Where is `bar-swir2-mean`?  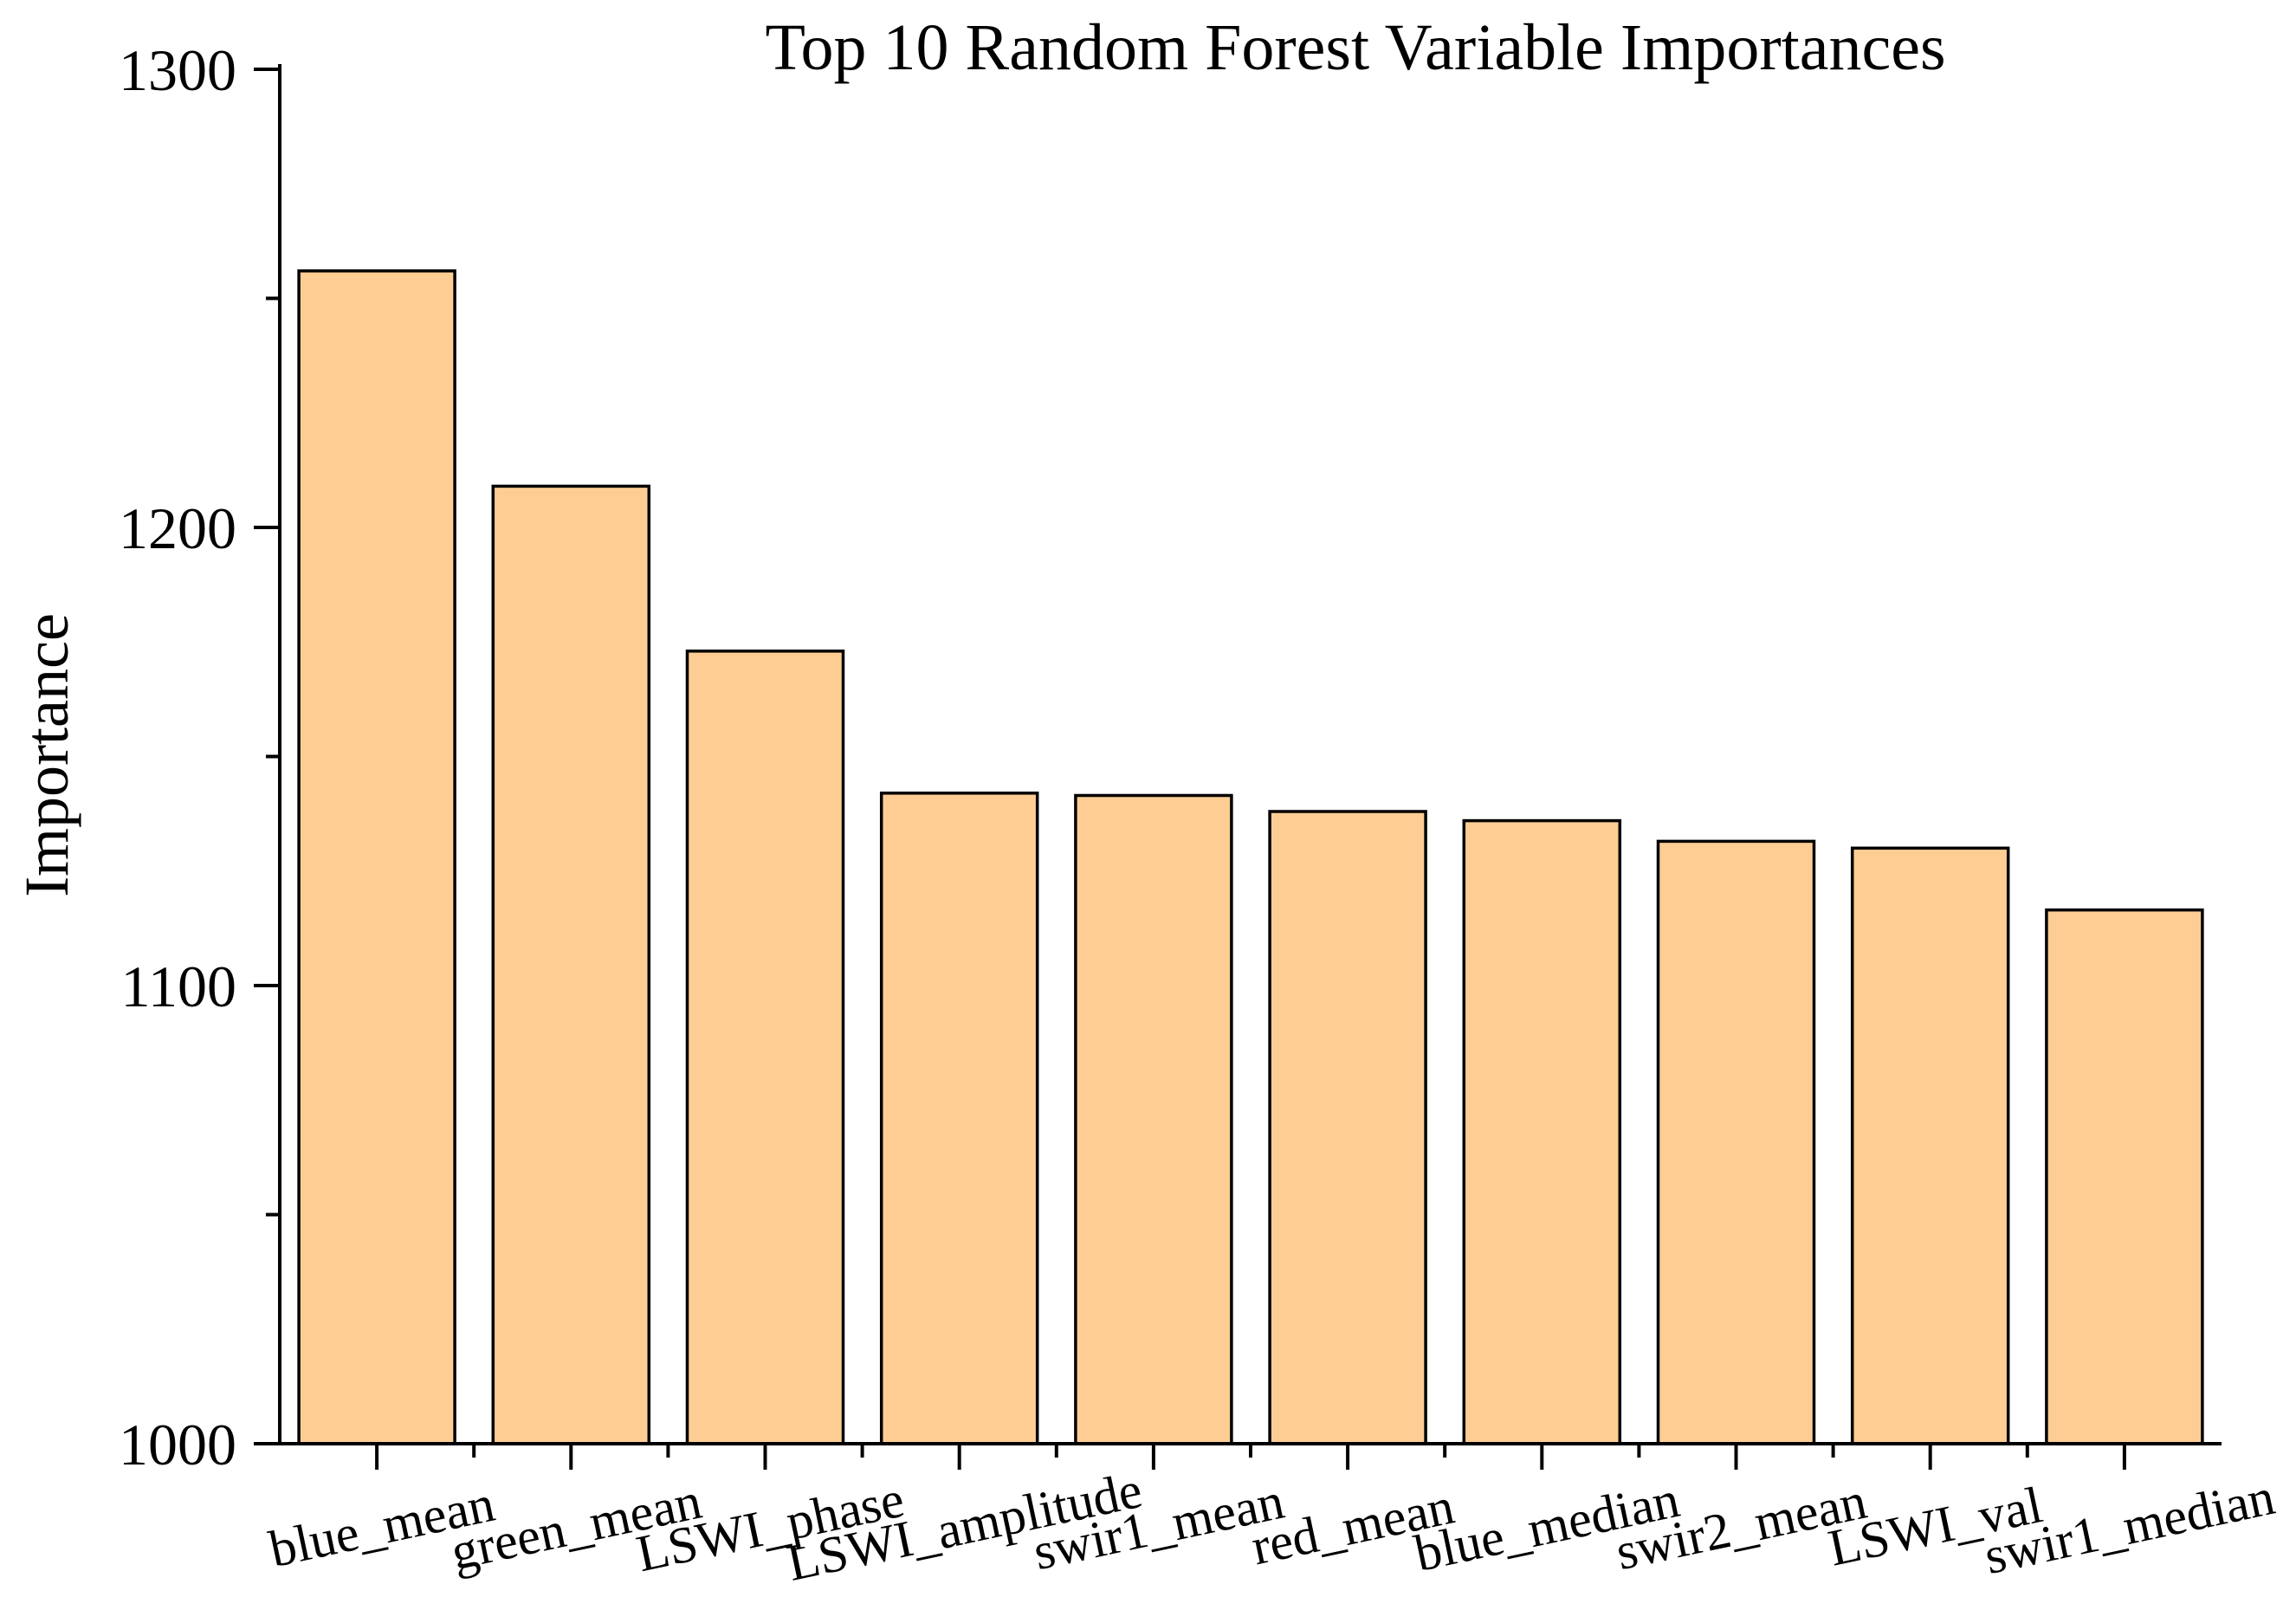
bar-swir2-mean is located at coordinates (1736, 1142).